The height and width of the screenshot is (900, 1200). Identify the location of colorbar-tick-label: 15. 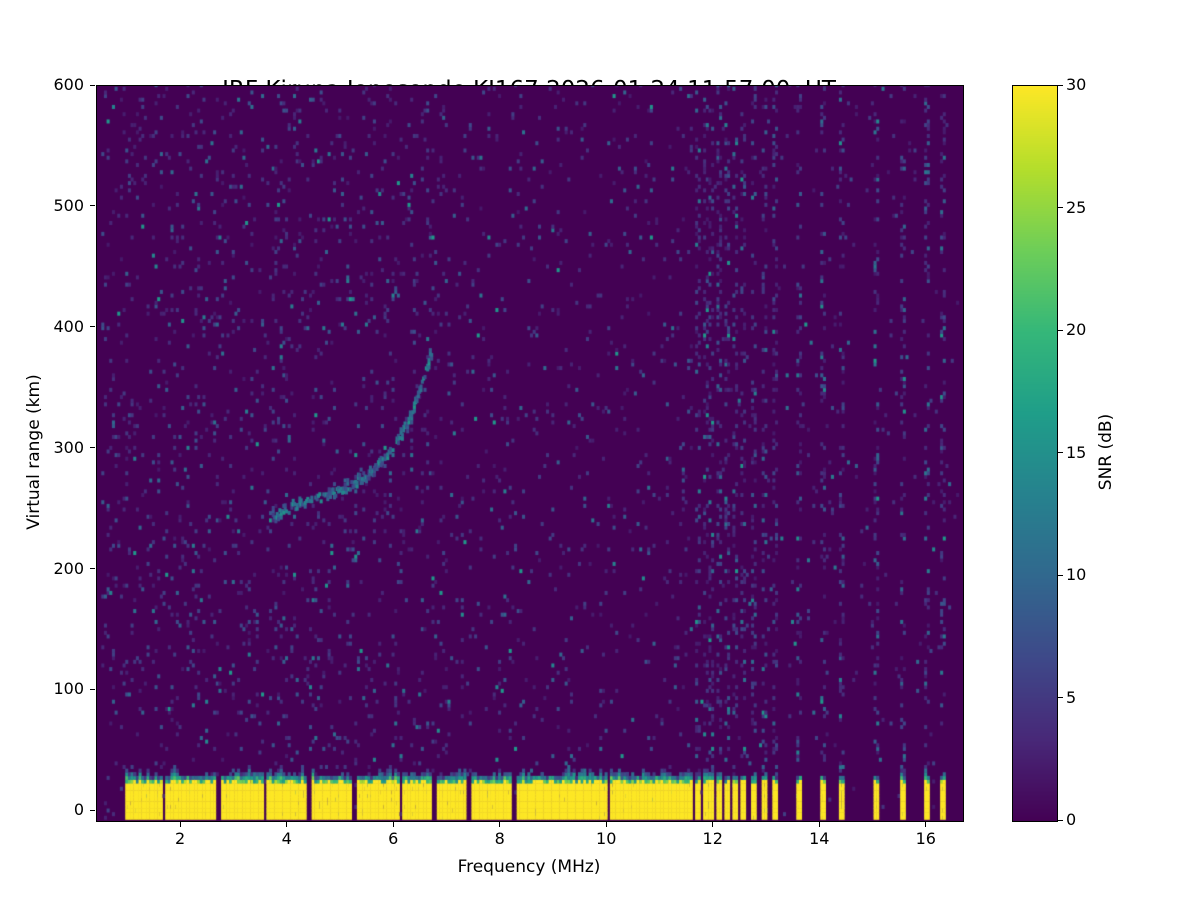
(1076, 452).